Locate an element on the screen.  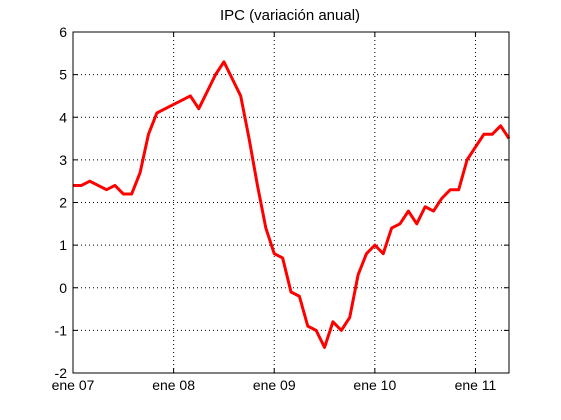
x-tick-label: ene 09 is located at coordinates (274, 385).